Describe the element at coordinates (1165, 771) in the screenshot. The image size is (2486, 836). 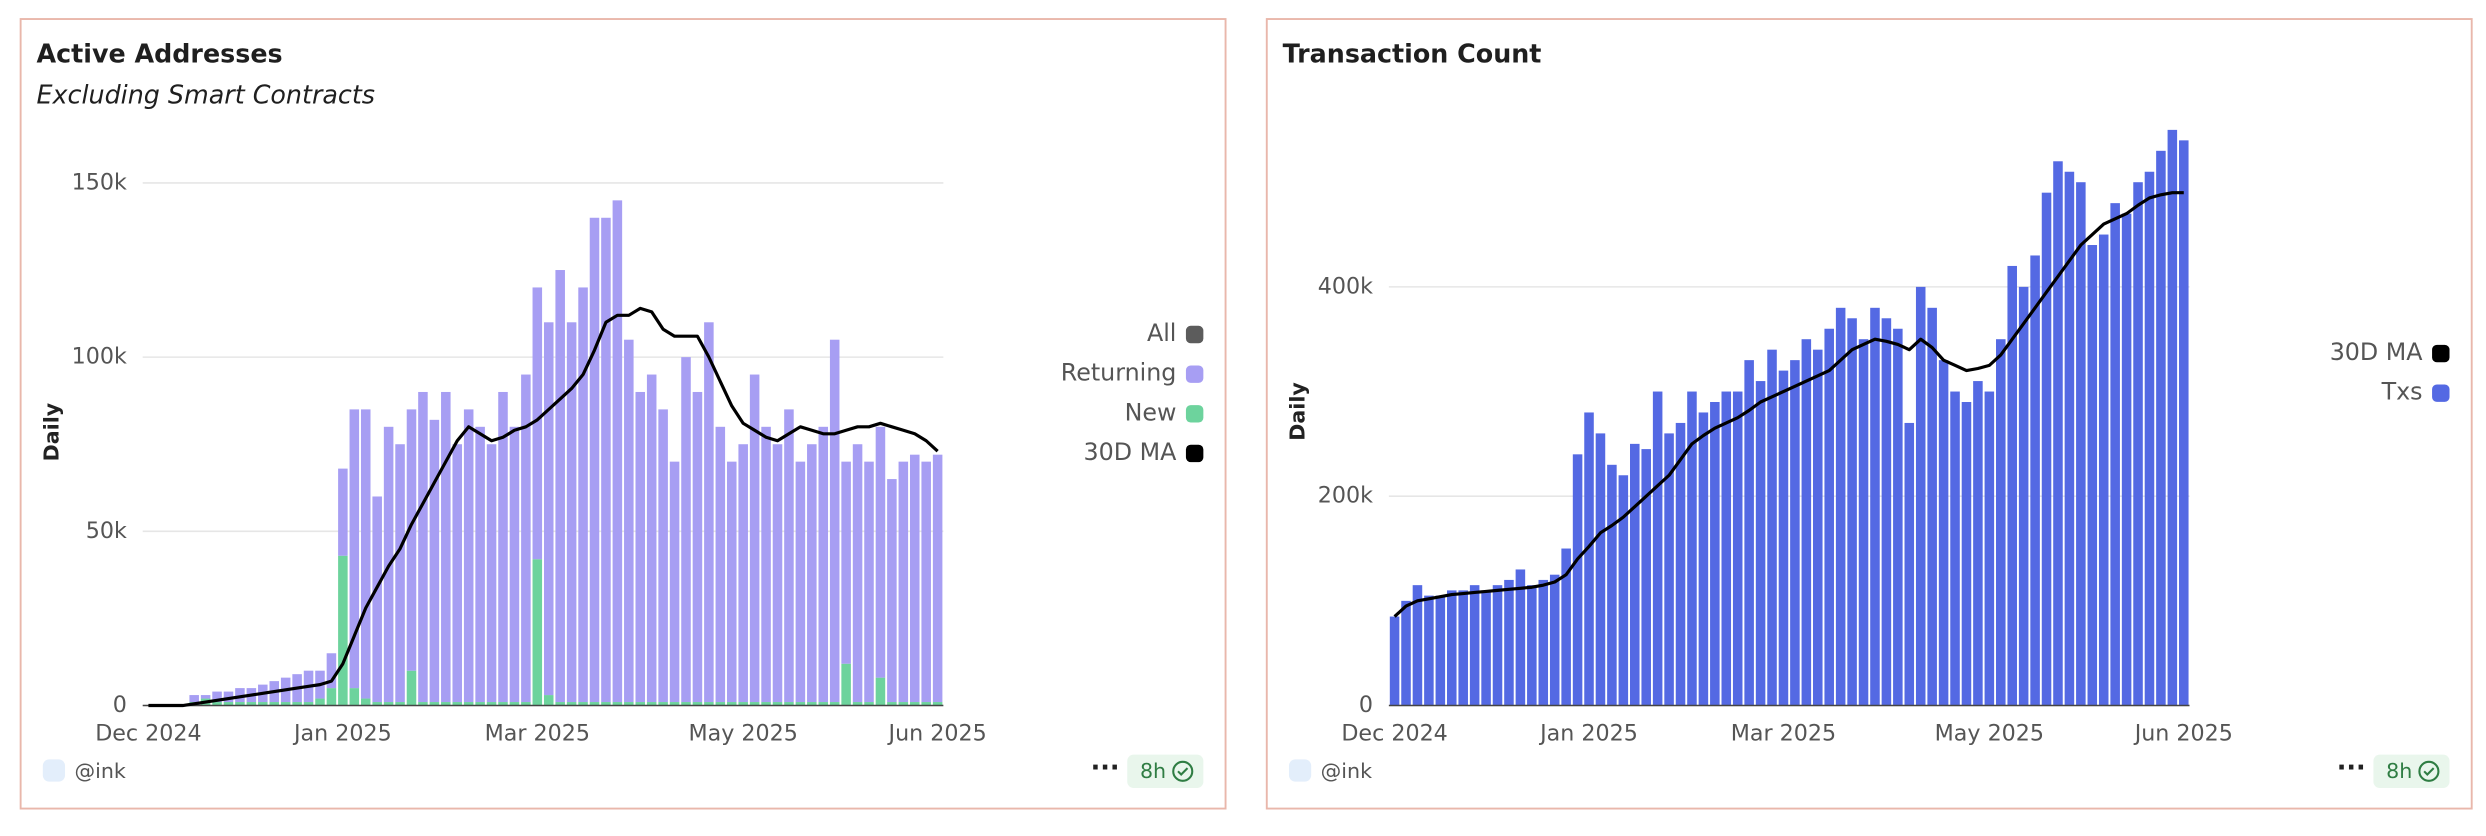
I see `freshness-badge` at that location.